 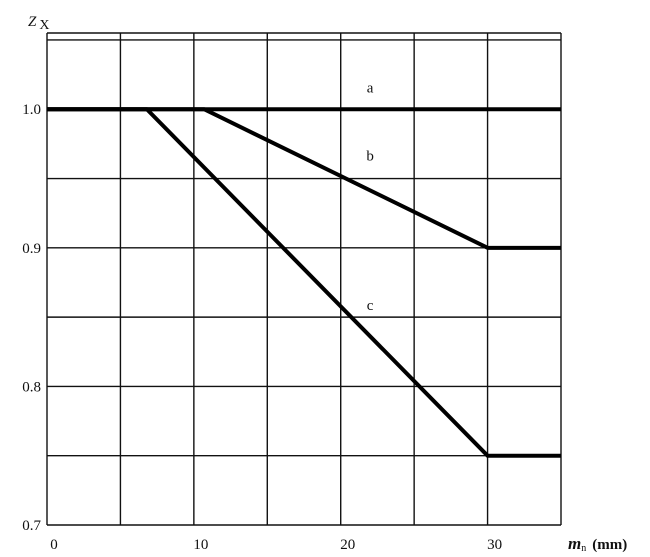 What do you see at coordinates (31, 387) in the screenshot?
I see `y-tick-label: 0.8` at bounding box center [31, 387].